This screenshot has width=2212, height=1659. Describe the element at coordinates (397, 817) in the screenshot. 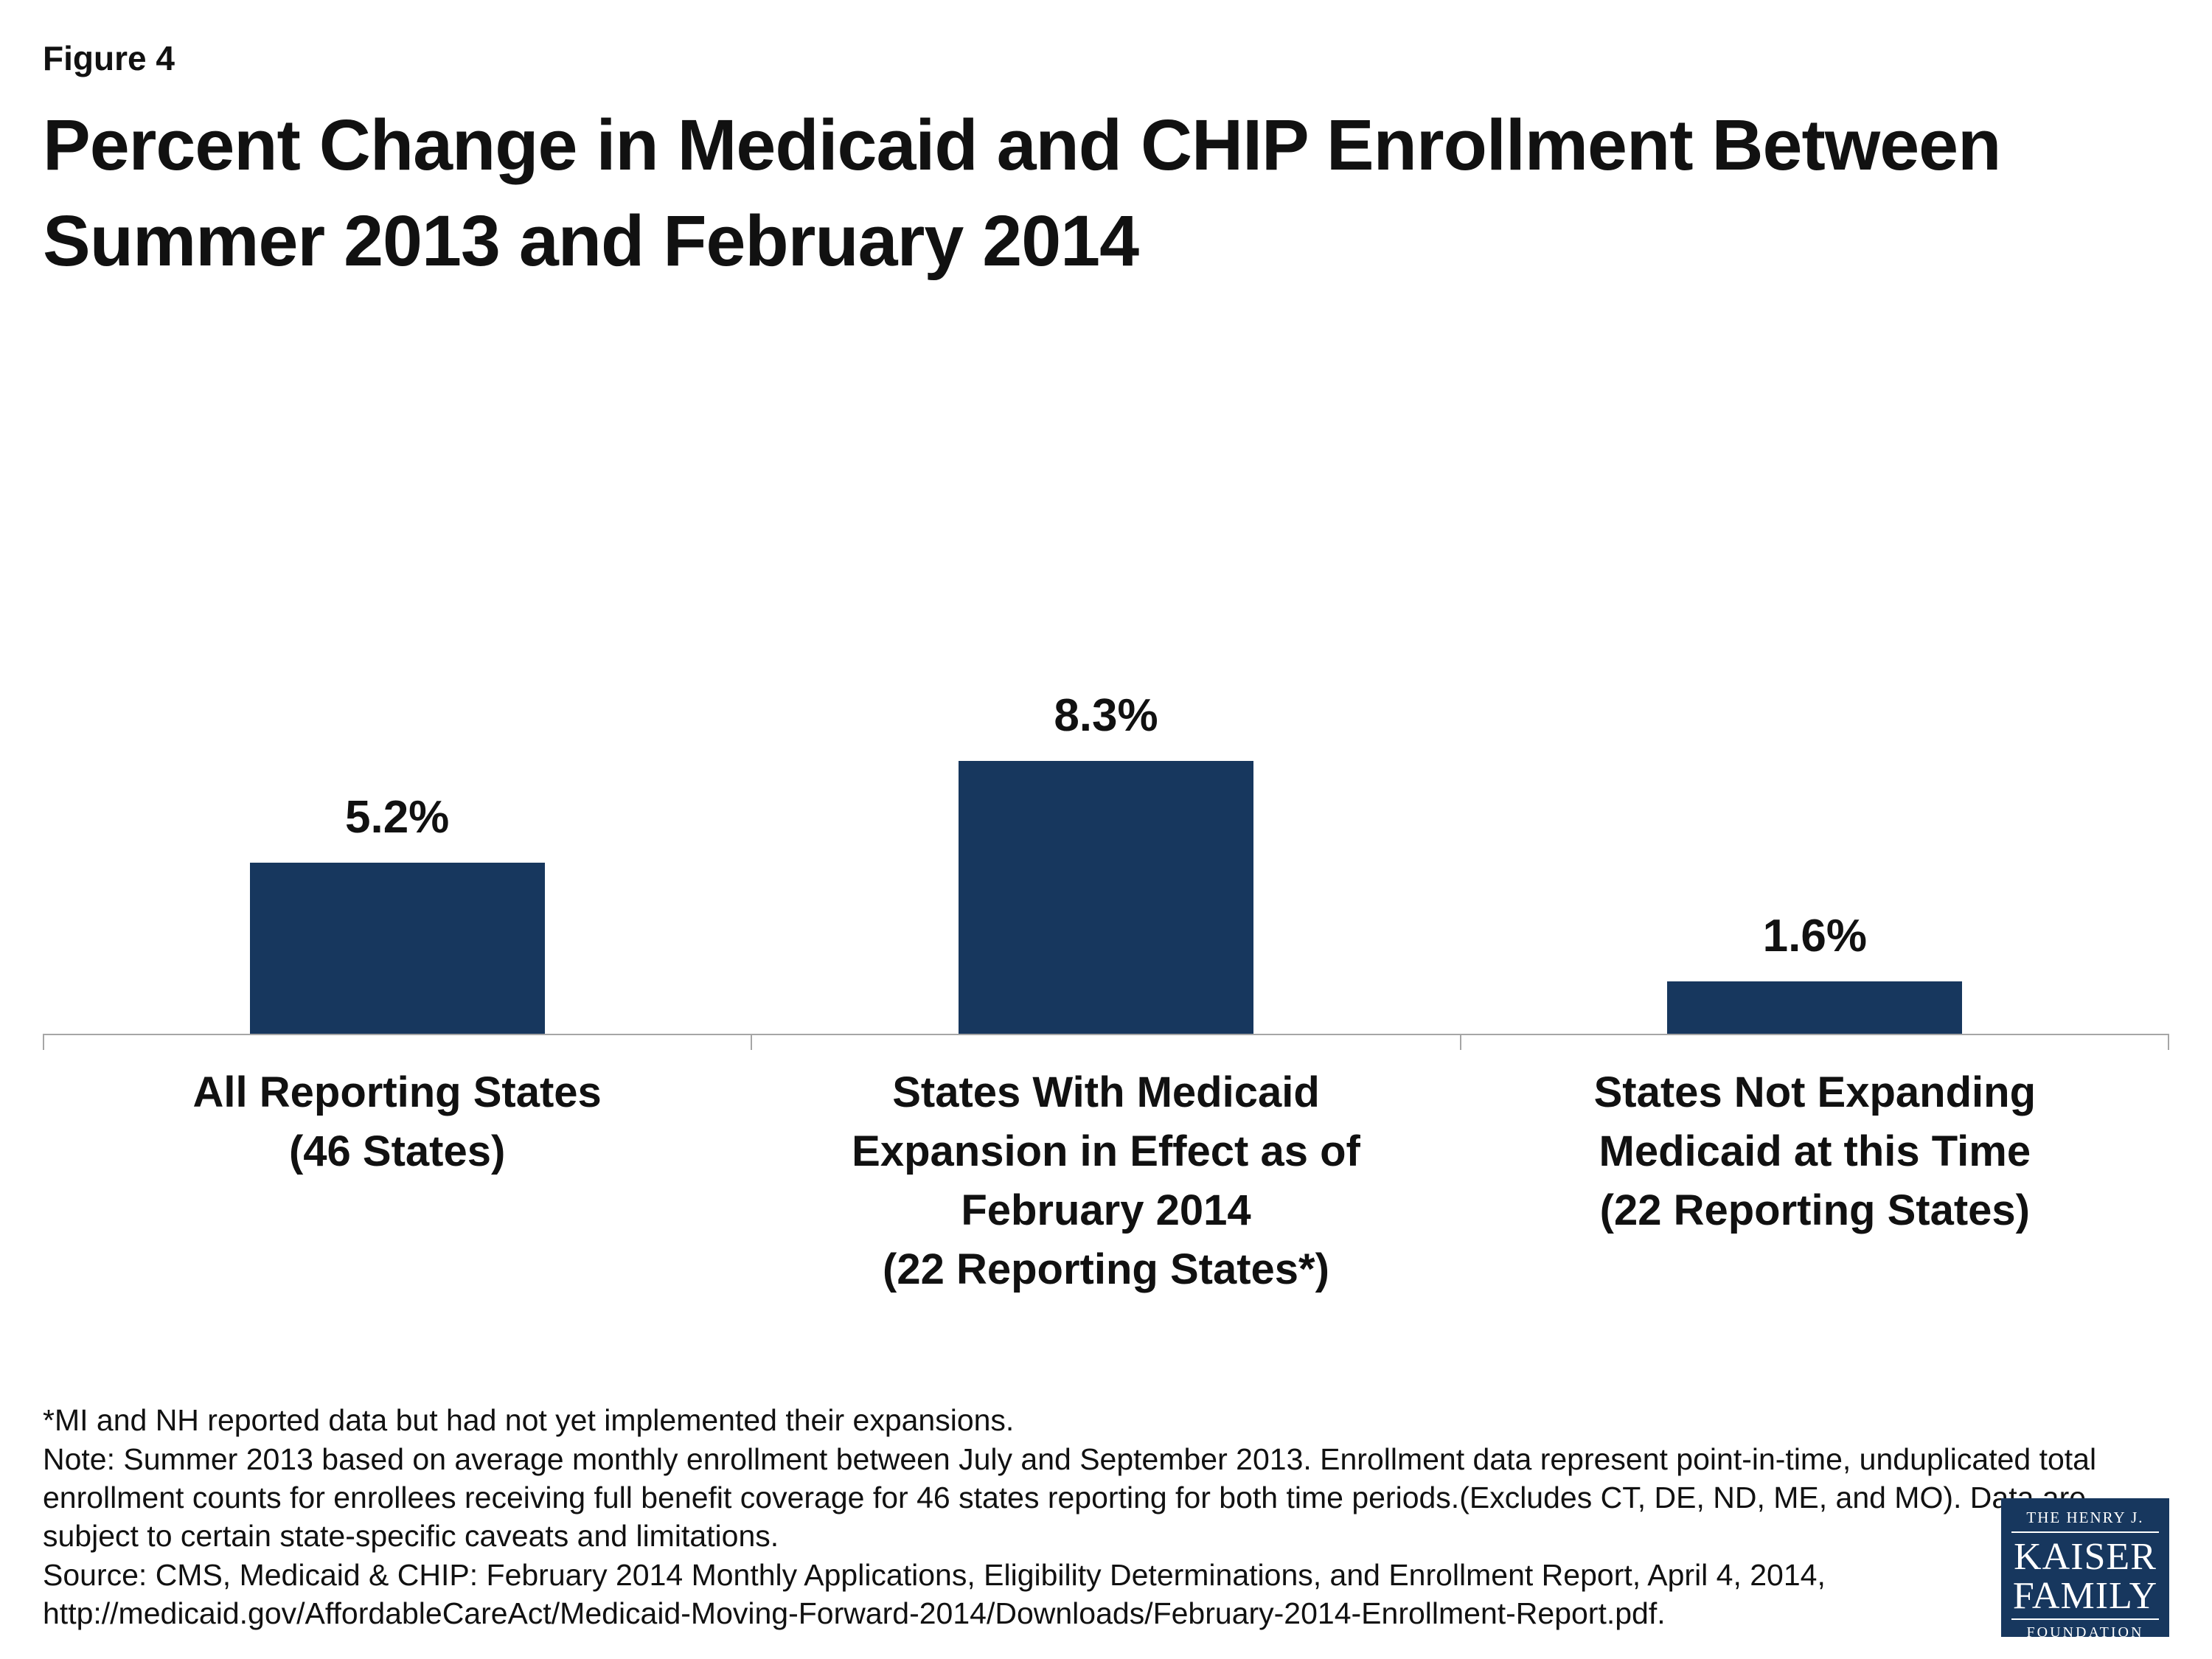

I see `bar-value-label: 5.2%` at that location.